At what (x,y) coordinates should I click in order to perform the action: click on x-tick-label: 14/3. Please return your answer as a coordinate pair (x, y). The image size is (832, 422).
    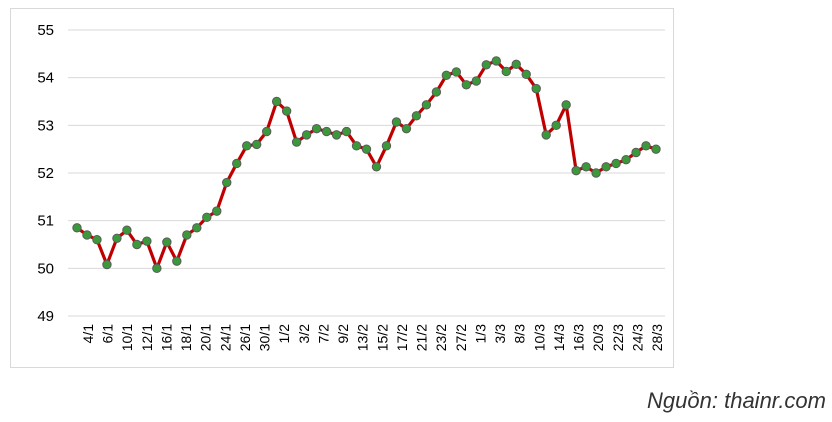
    Looking at the image, I should click on (559, 337).